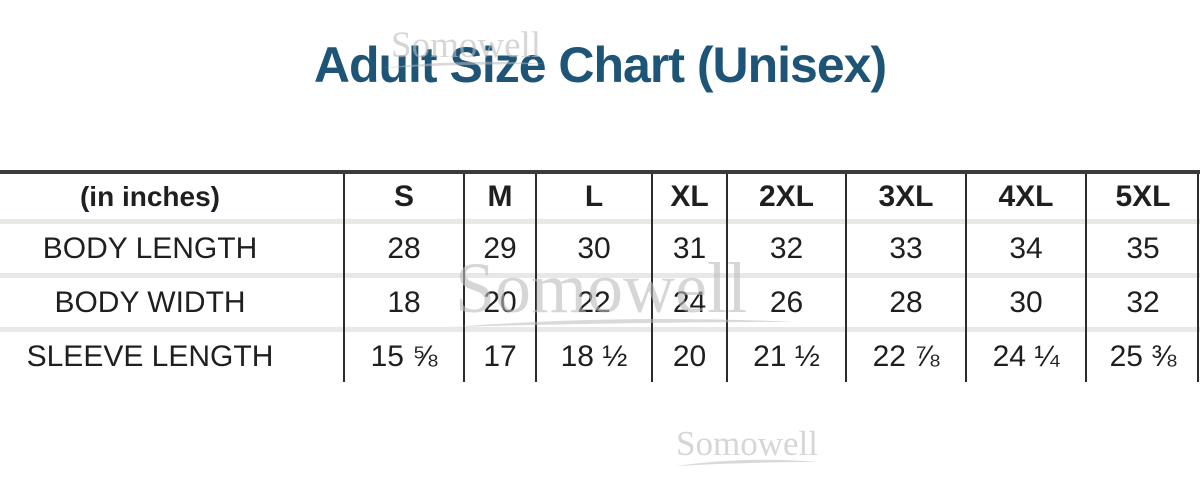 The image size is (1200, 501). Describe the element at coordinates (906, 356) in the screenshot. I see `table-cell: 22 ⅞` at that location.